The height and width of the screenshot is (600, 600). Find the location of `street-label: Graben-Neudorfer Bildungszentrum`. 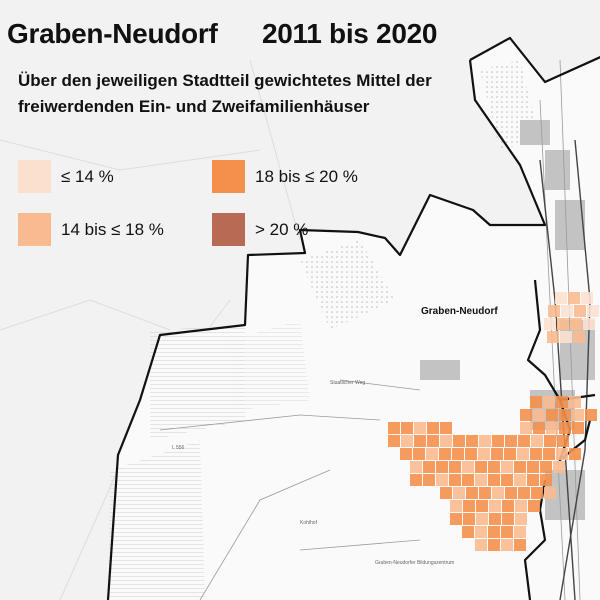

street-label: Graben-Neudorfer Bildungszentrum is located at coordinates (415, 563).